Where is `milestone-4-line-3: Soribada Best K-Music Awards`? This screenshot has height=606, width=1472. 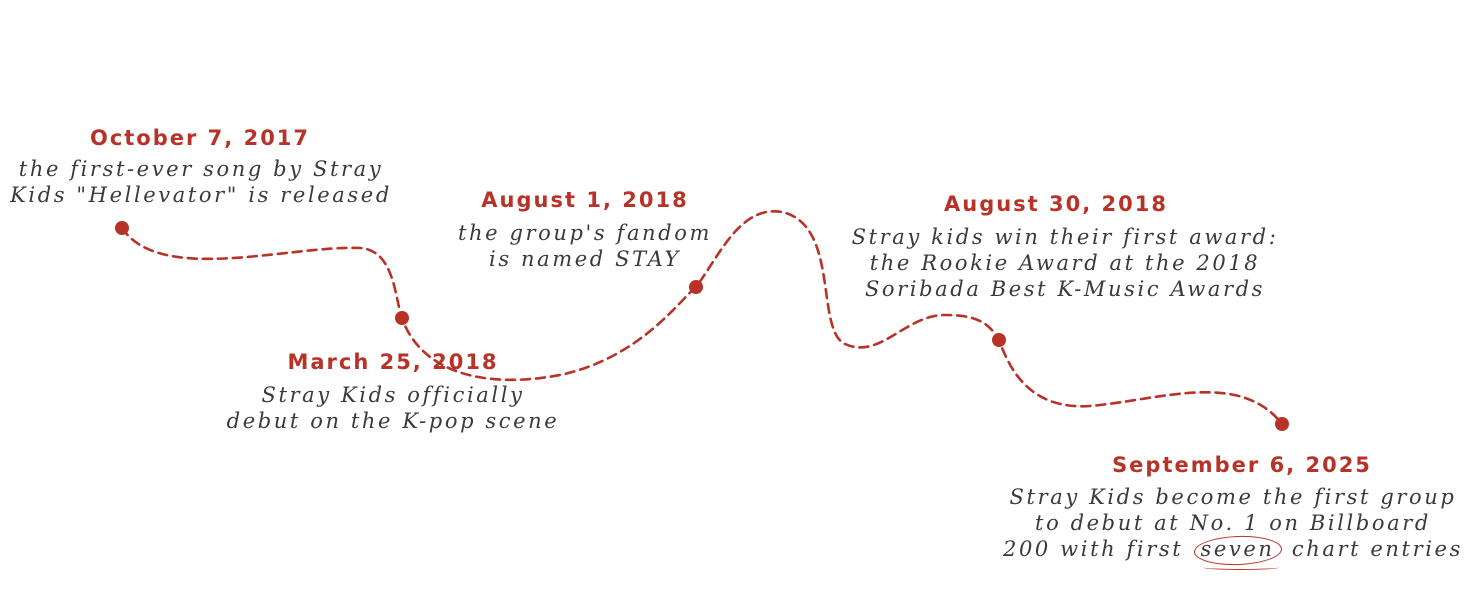
milestone-4-line-3: Soribada Best K-Music Awards is located at coordinates (1065, 289).